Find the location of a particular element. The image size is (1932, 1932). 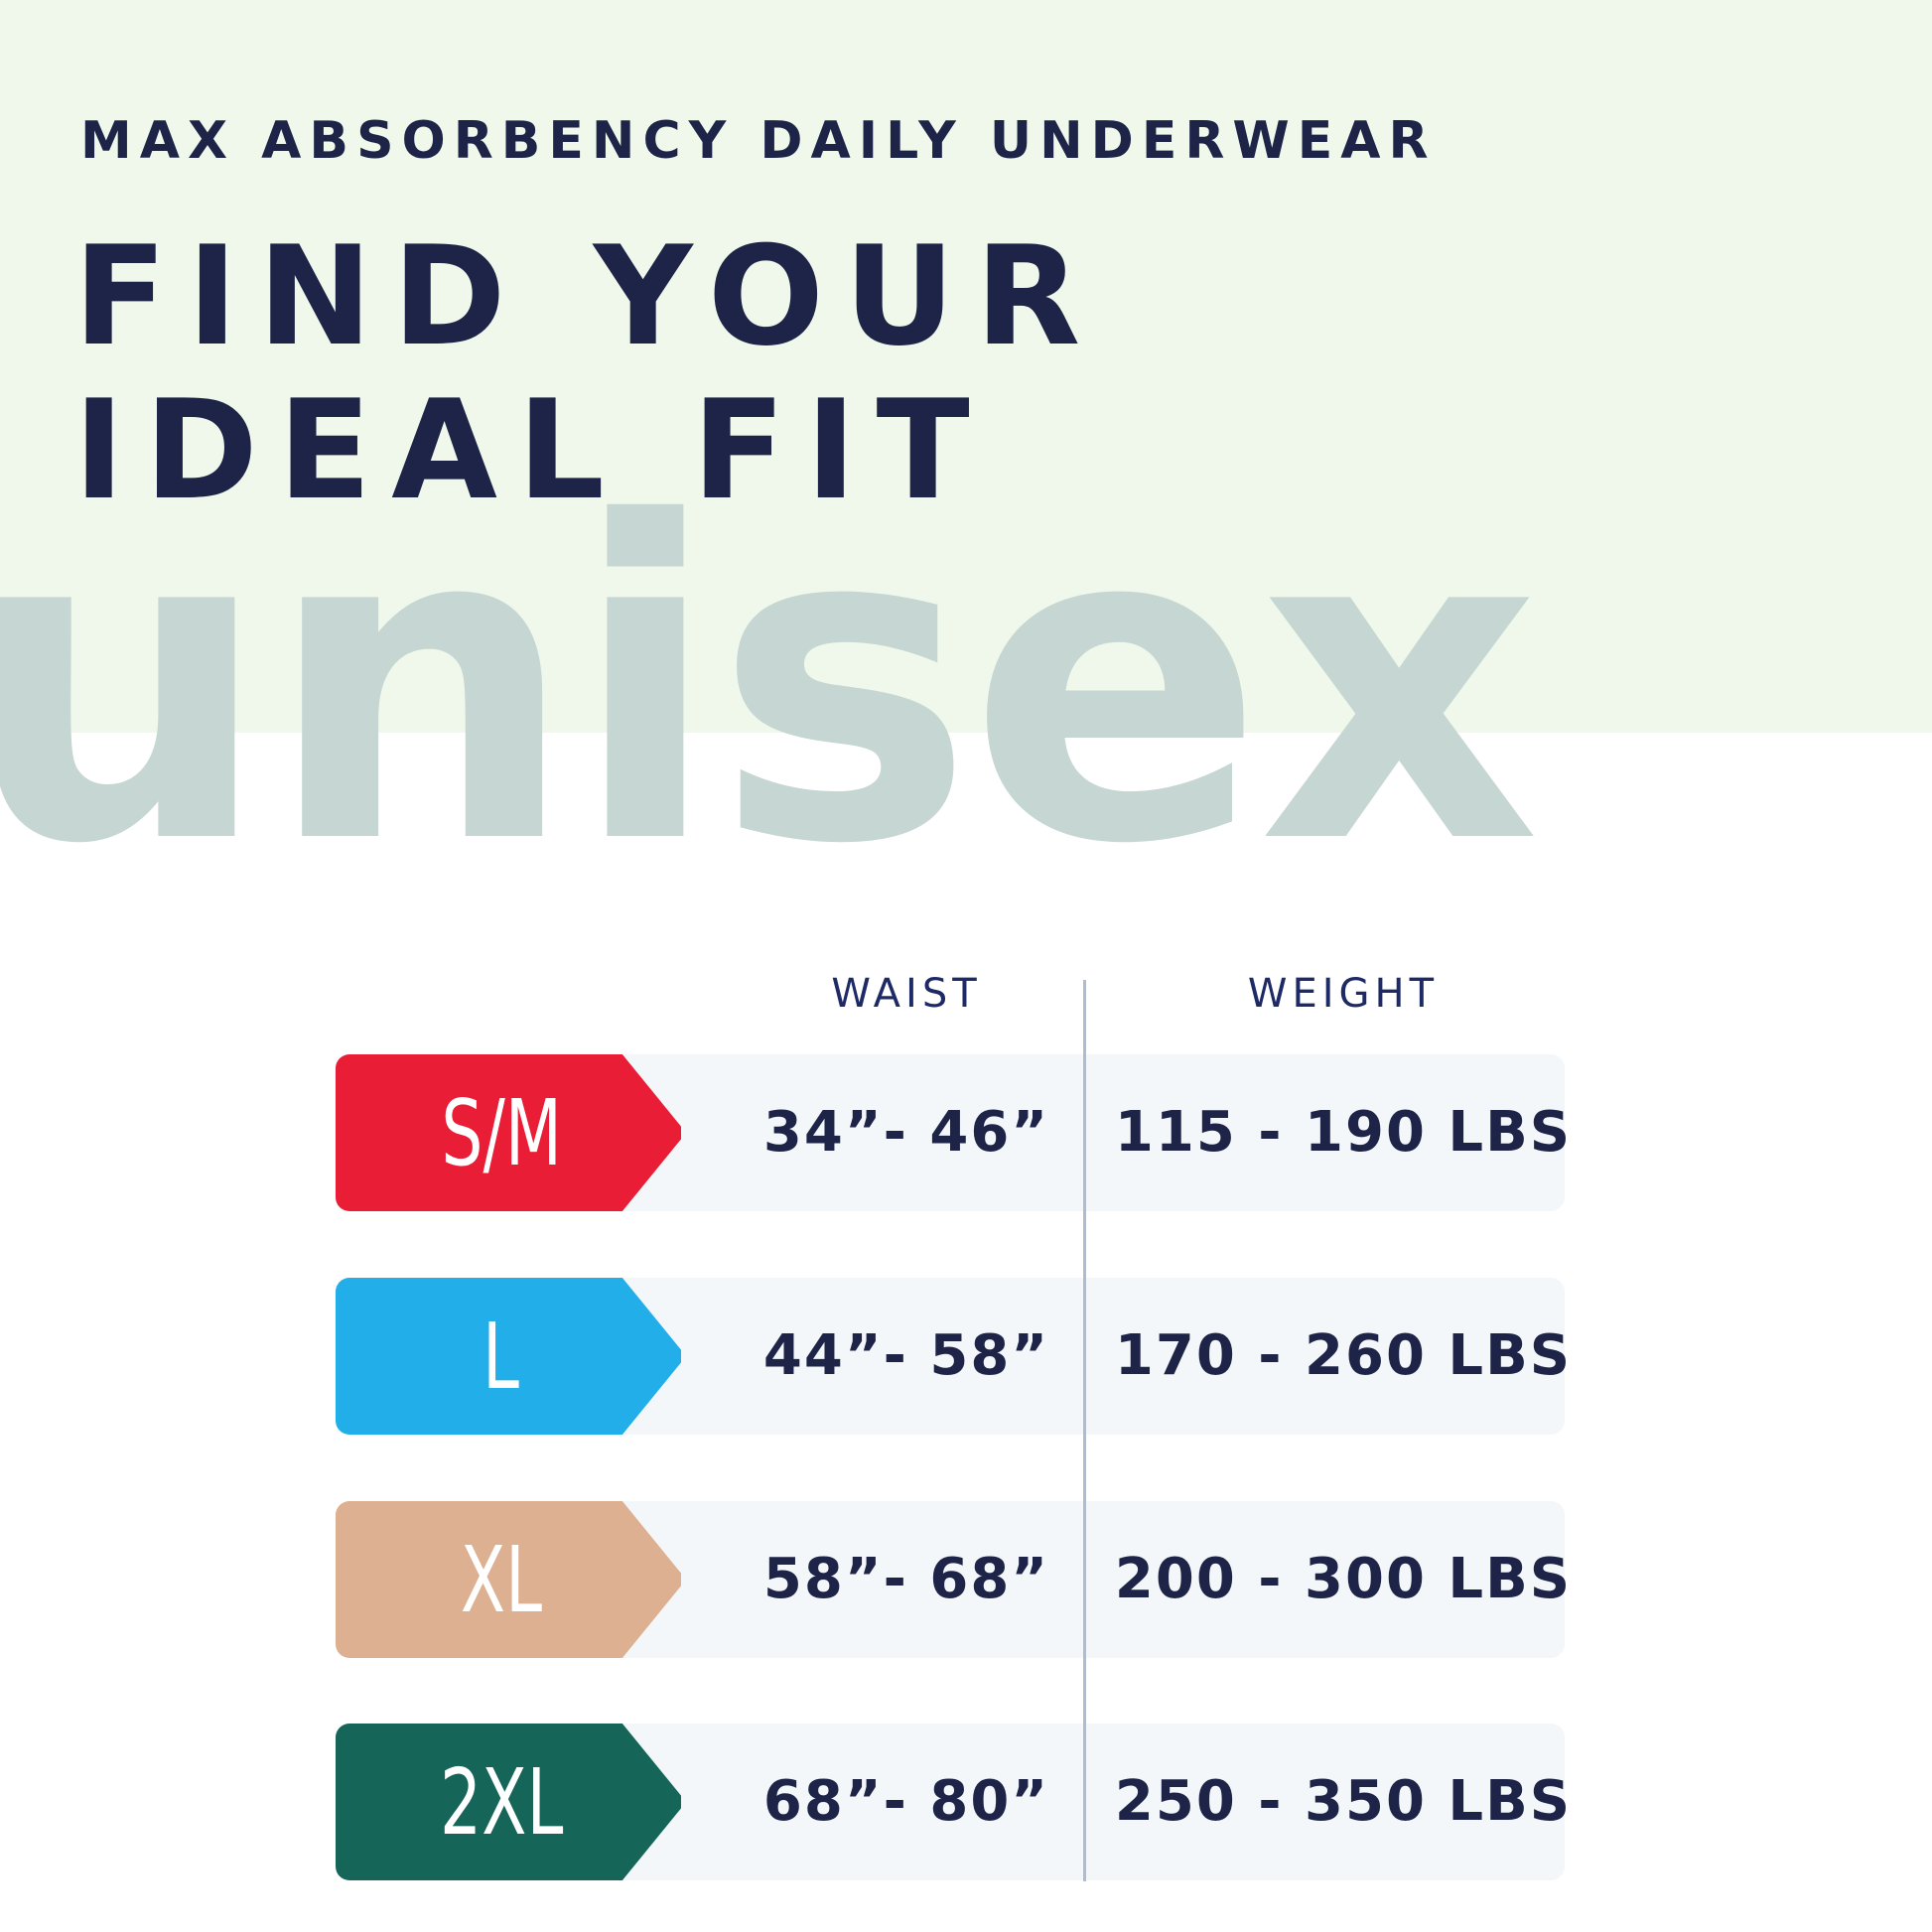

size-tag: S/M is located at coordinates (508, 1132).